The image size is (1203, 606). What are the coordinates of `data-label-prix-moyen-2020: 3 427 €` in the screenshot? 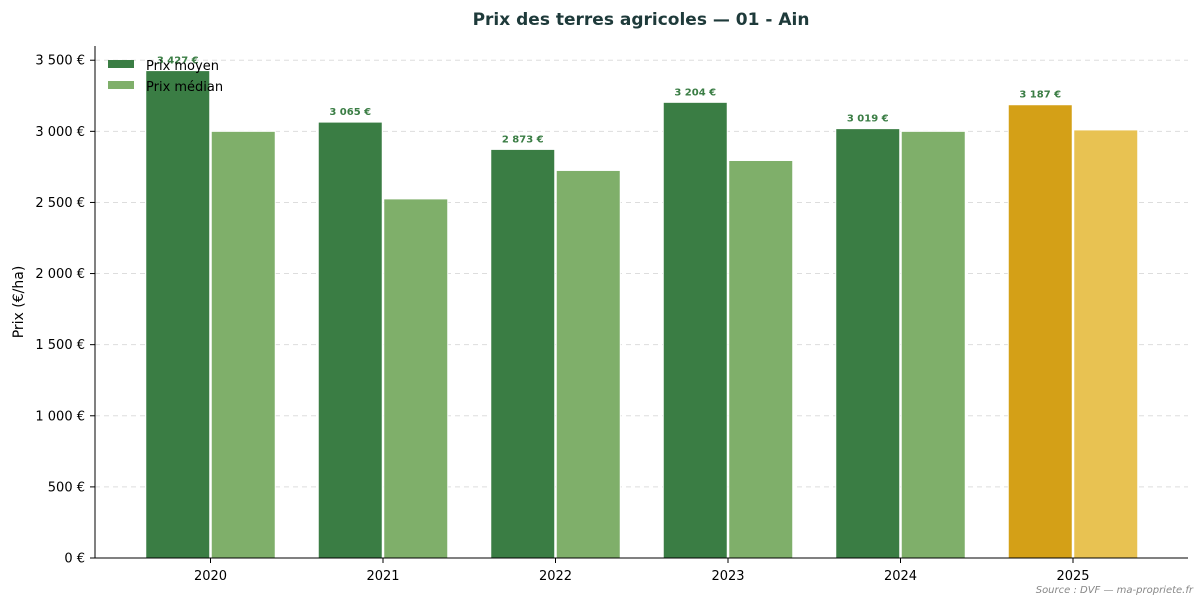 It's located at (178, 61).